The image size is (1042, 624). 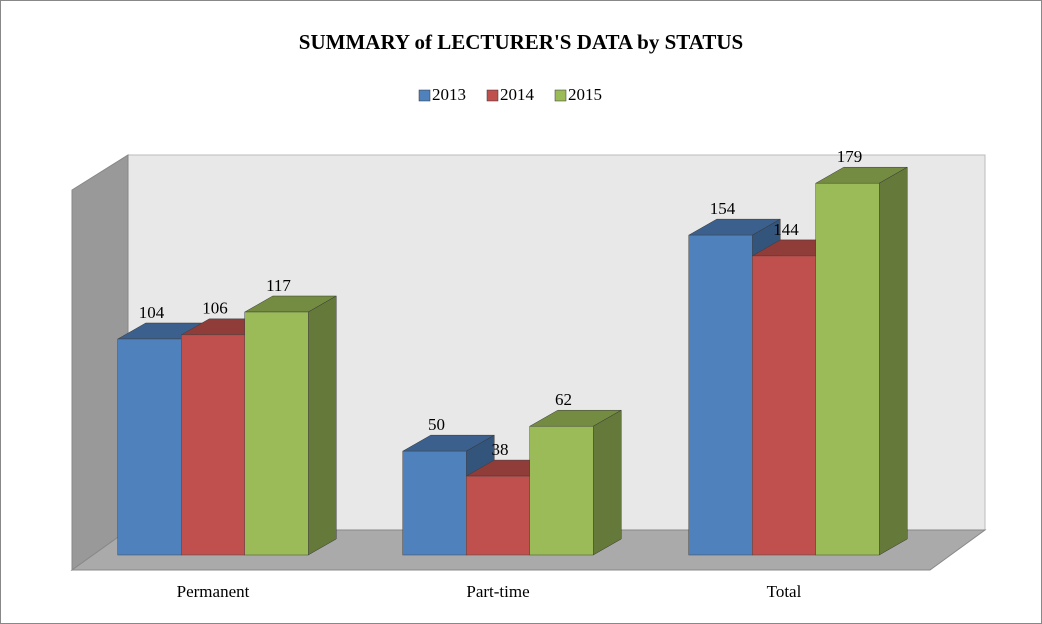 I want to click on data-label: 104, so click(x=152, y=312).